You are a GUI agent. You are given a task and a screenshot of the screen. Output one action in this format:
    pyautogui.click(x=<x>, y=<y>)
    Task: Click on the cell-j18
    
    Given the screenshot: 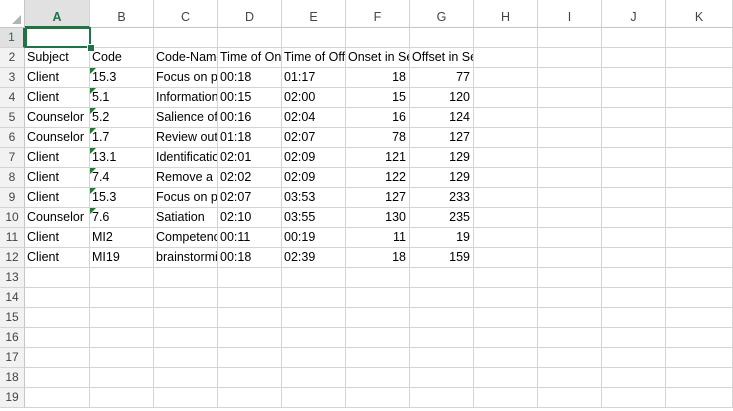 What is the action you would take?
    pyautogui.click(x=634, y=378)
    